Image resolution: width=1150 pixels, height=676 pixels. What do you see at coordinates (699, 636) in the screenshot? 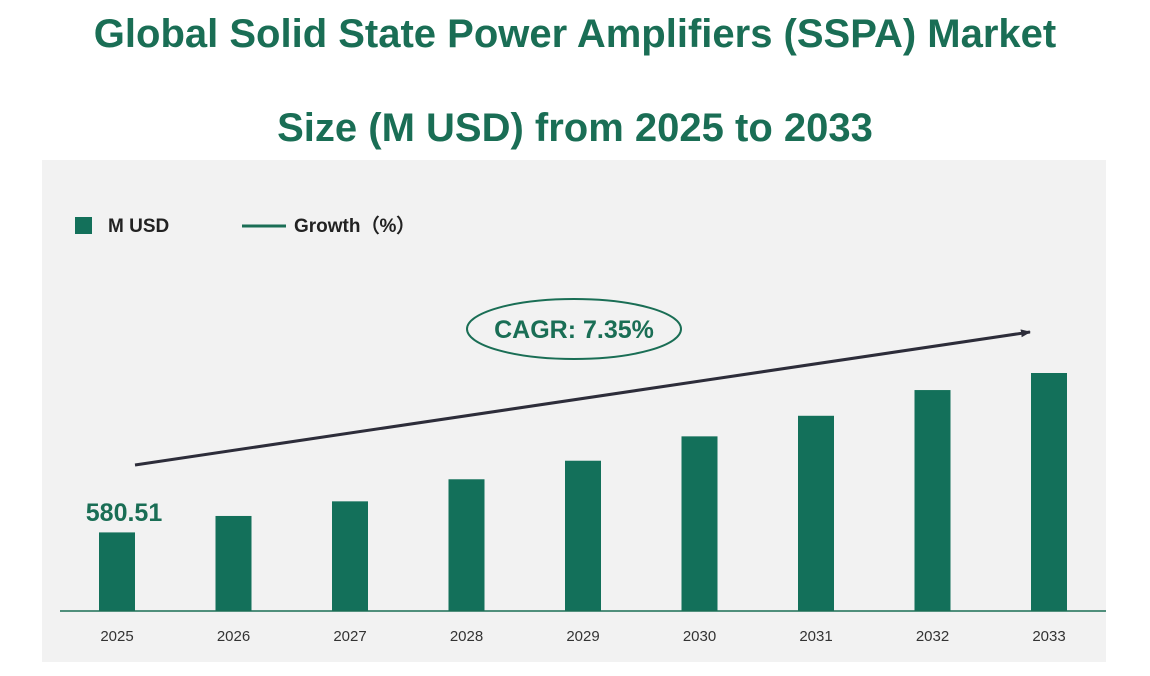
I see `x-tick-2030: 2030` at bounding box center [699, 636].